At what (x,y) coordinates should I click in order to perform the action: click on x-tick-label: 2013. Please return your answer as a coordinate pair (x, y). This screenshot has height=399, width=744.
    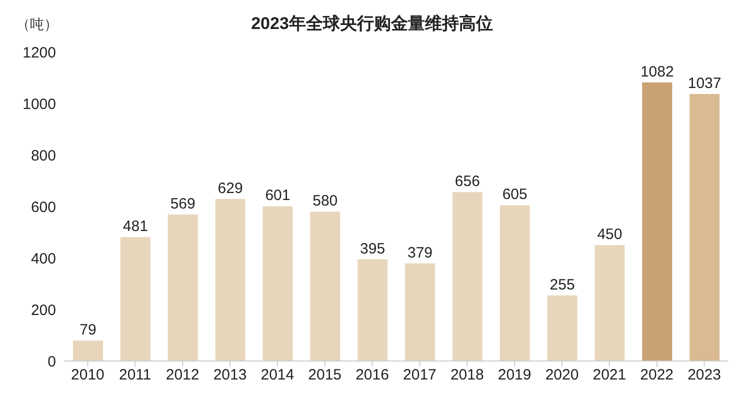
    Looking at the image, I should click on (230, 375).